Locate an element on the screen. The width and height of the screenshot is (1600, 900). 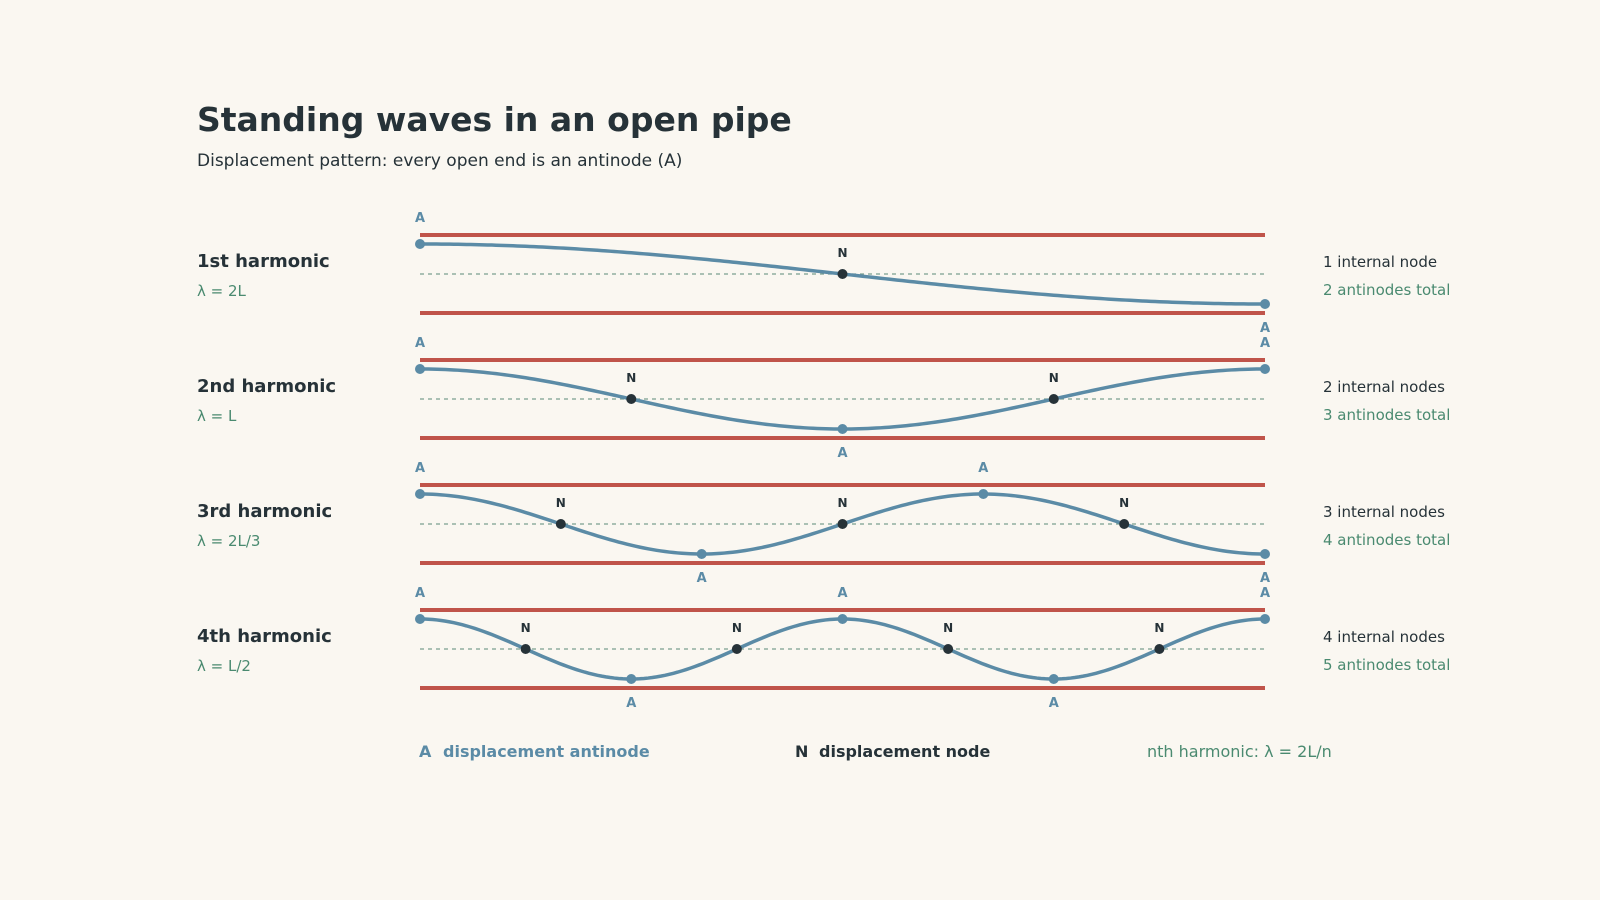
harmonic-label: 1st harmonic is located at coordinates (263, 261).